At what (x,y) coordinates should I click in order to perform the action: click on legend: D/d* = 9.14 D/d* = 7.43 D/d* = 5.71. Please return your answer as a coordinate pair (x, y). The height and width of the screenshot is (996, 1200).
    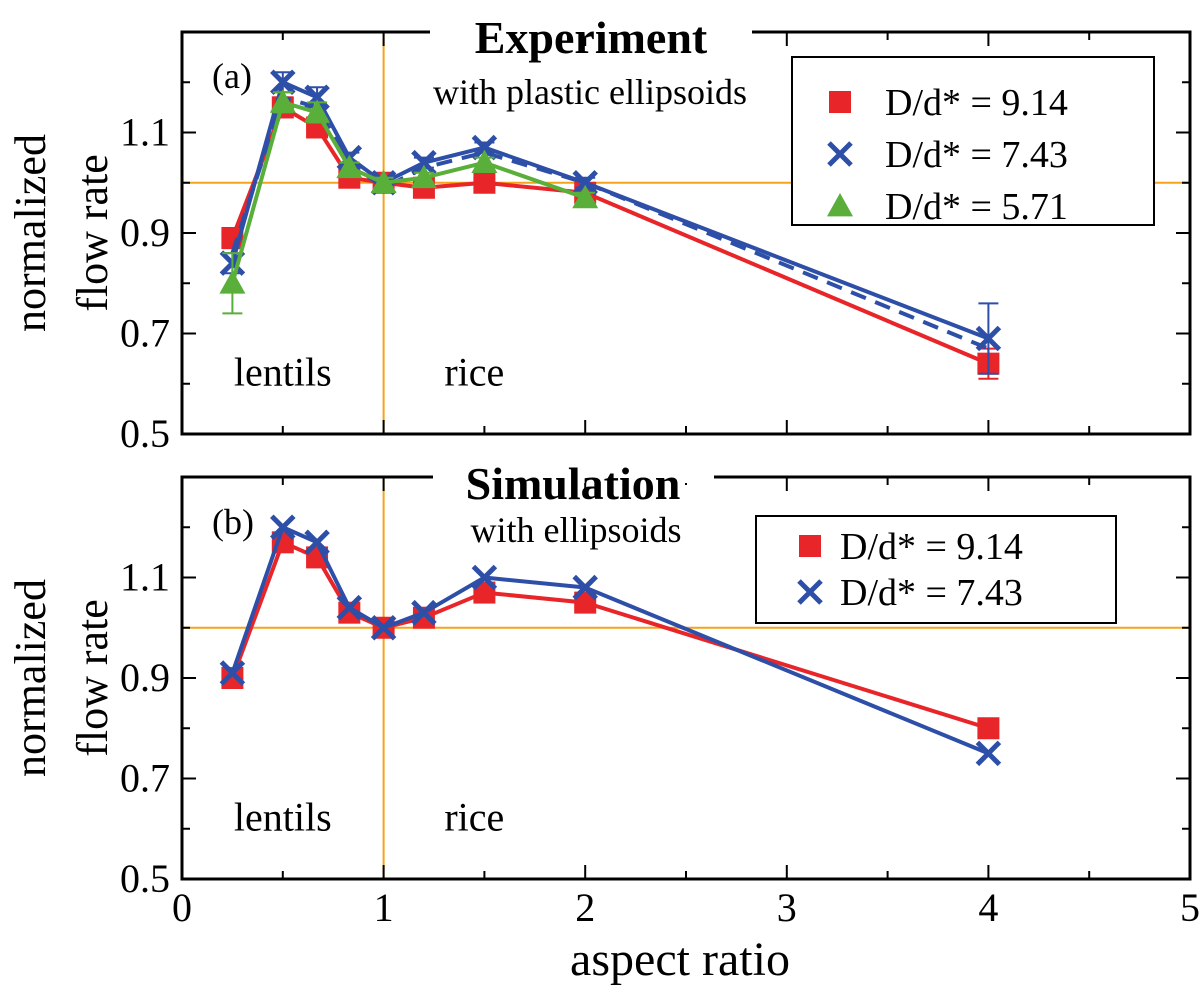
    Looking at the image, I should click on (973, 142).